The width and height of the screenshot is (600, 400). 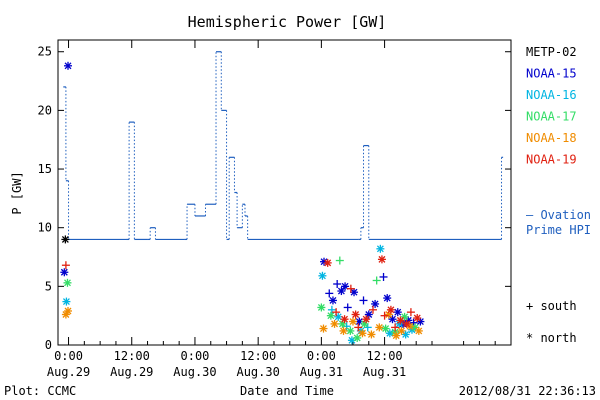 I want to click on y-tick-label: 0, so click(x=48, y=345).